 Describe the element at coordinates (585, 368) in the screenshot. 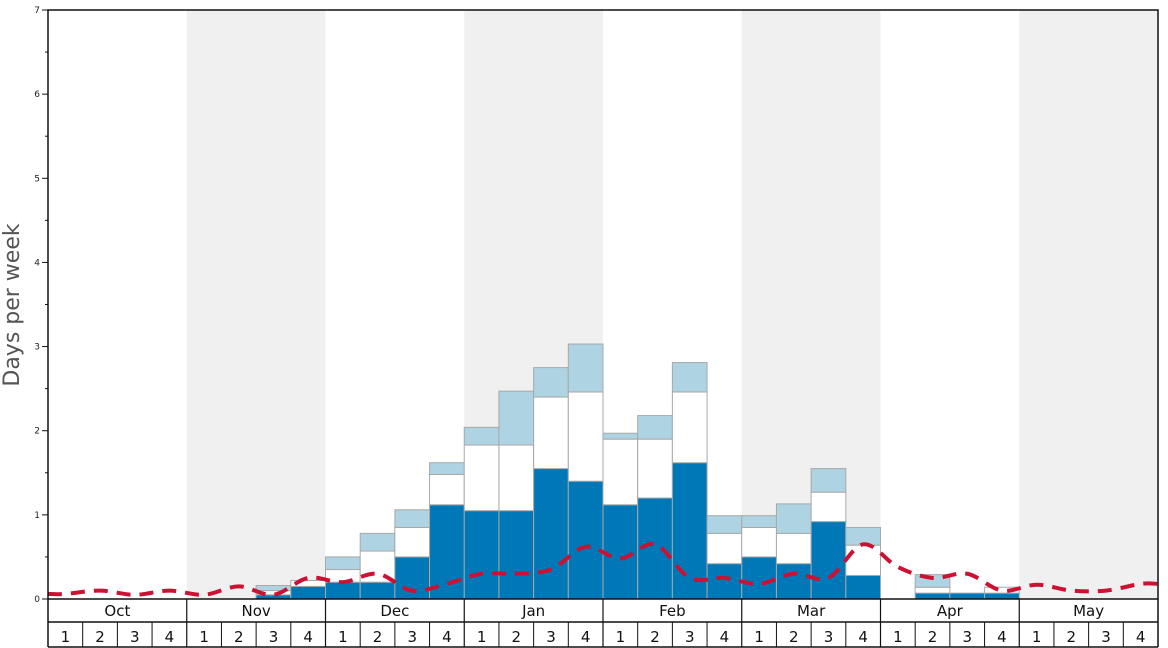

I see `bar-15-s2` at that location.